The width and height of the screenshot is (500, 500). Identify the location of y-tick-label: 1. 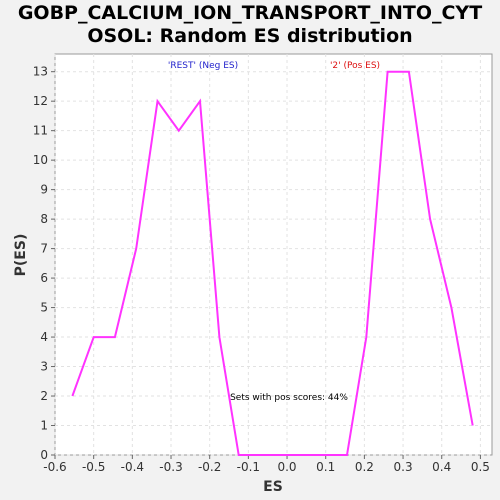
(44, 426).